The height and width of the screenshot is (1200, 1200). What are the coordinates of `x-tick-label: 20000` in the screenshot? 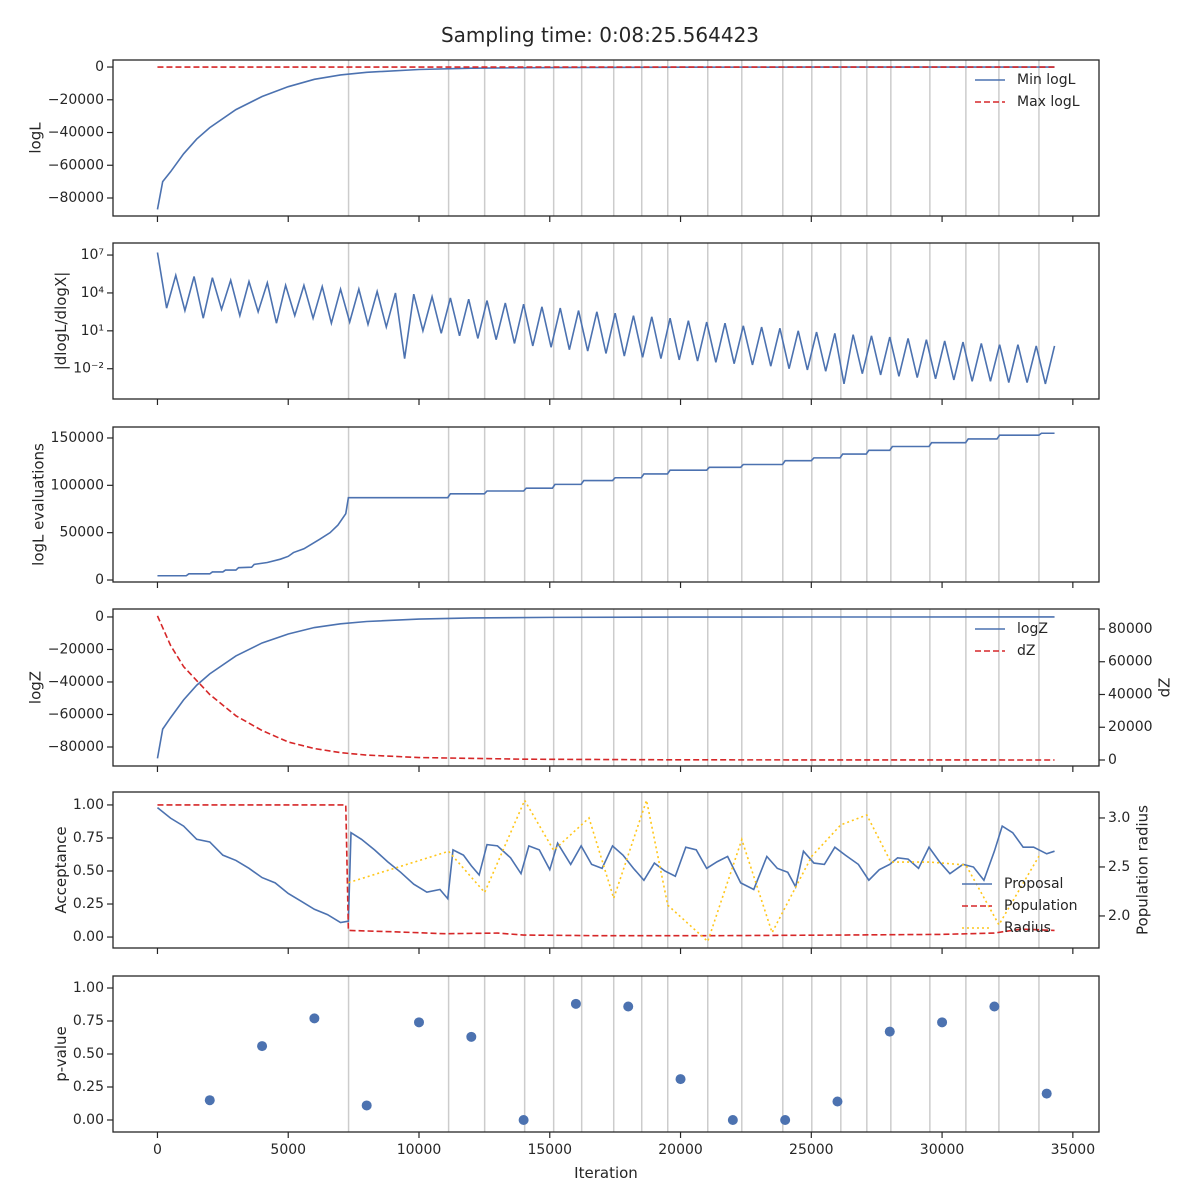 It's located at (680, 1150).